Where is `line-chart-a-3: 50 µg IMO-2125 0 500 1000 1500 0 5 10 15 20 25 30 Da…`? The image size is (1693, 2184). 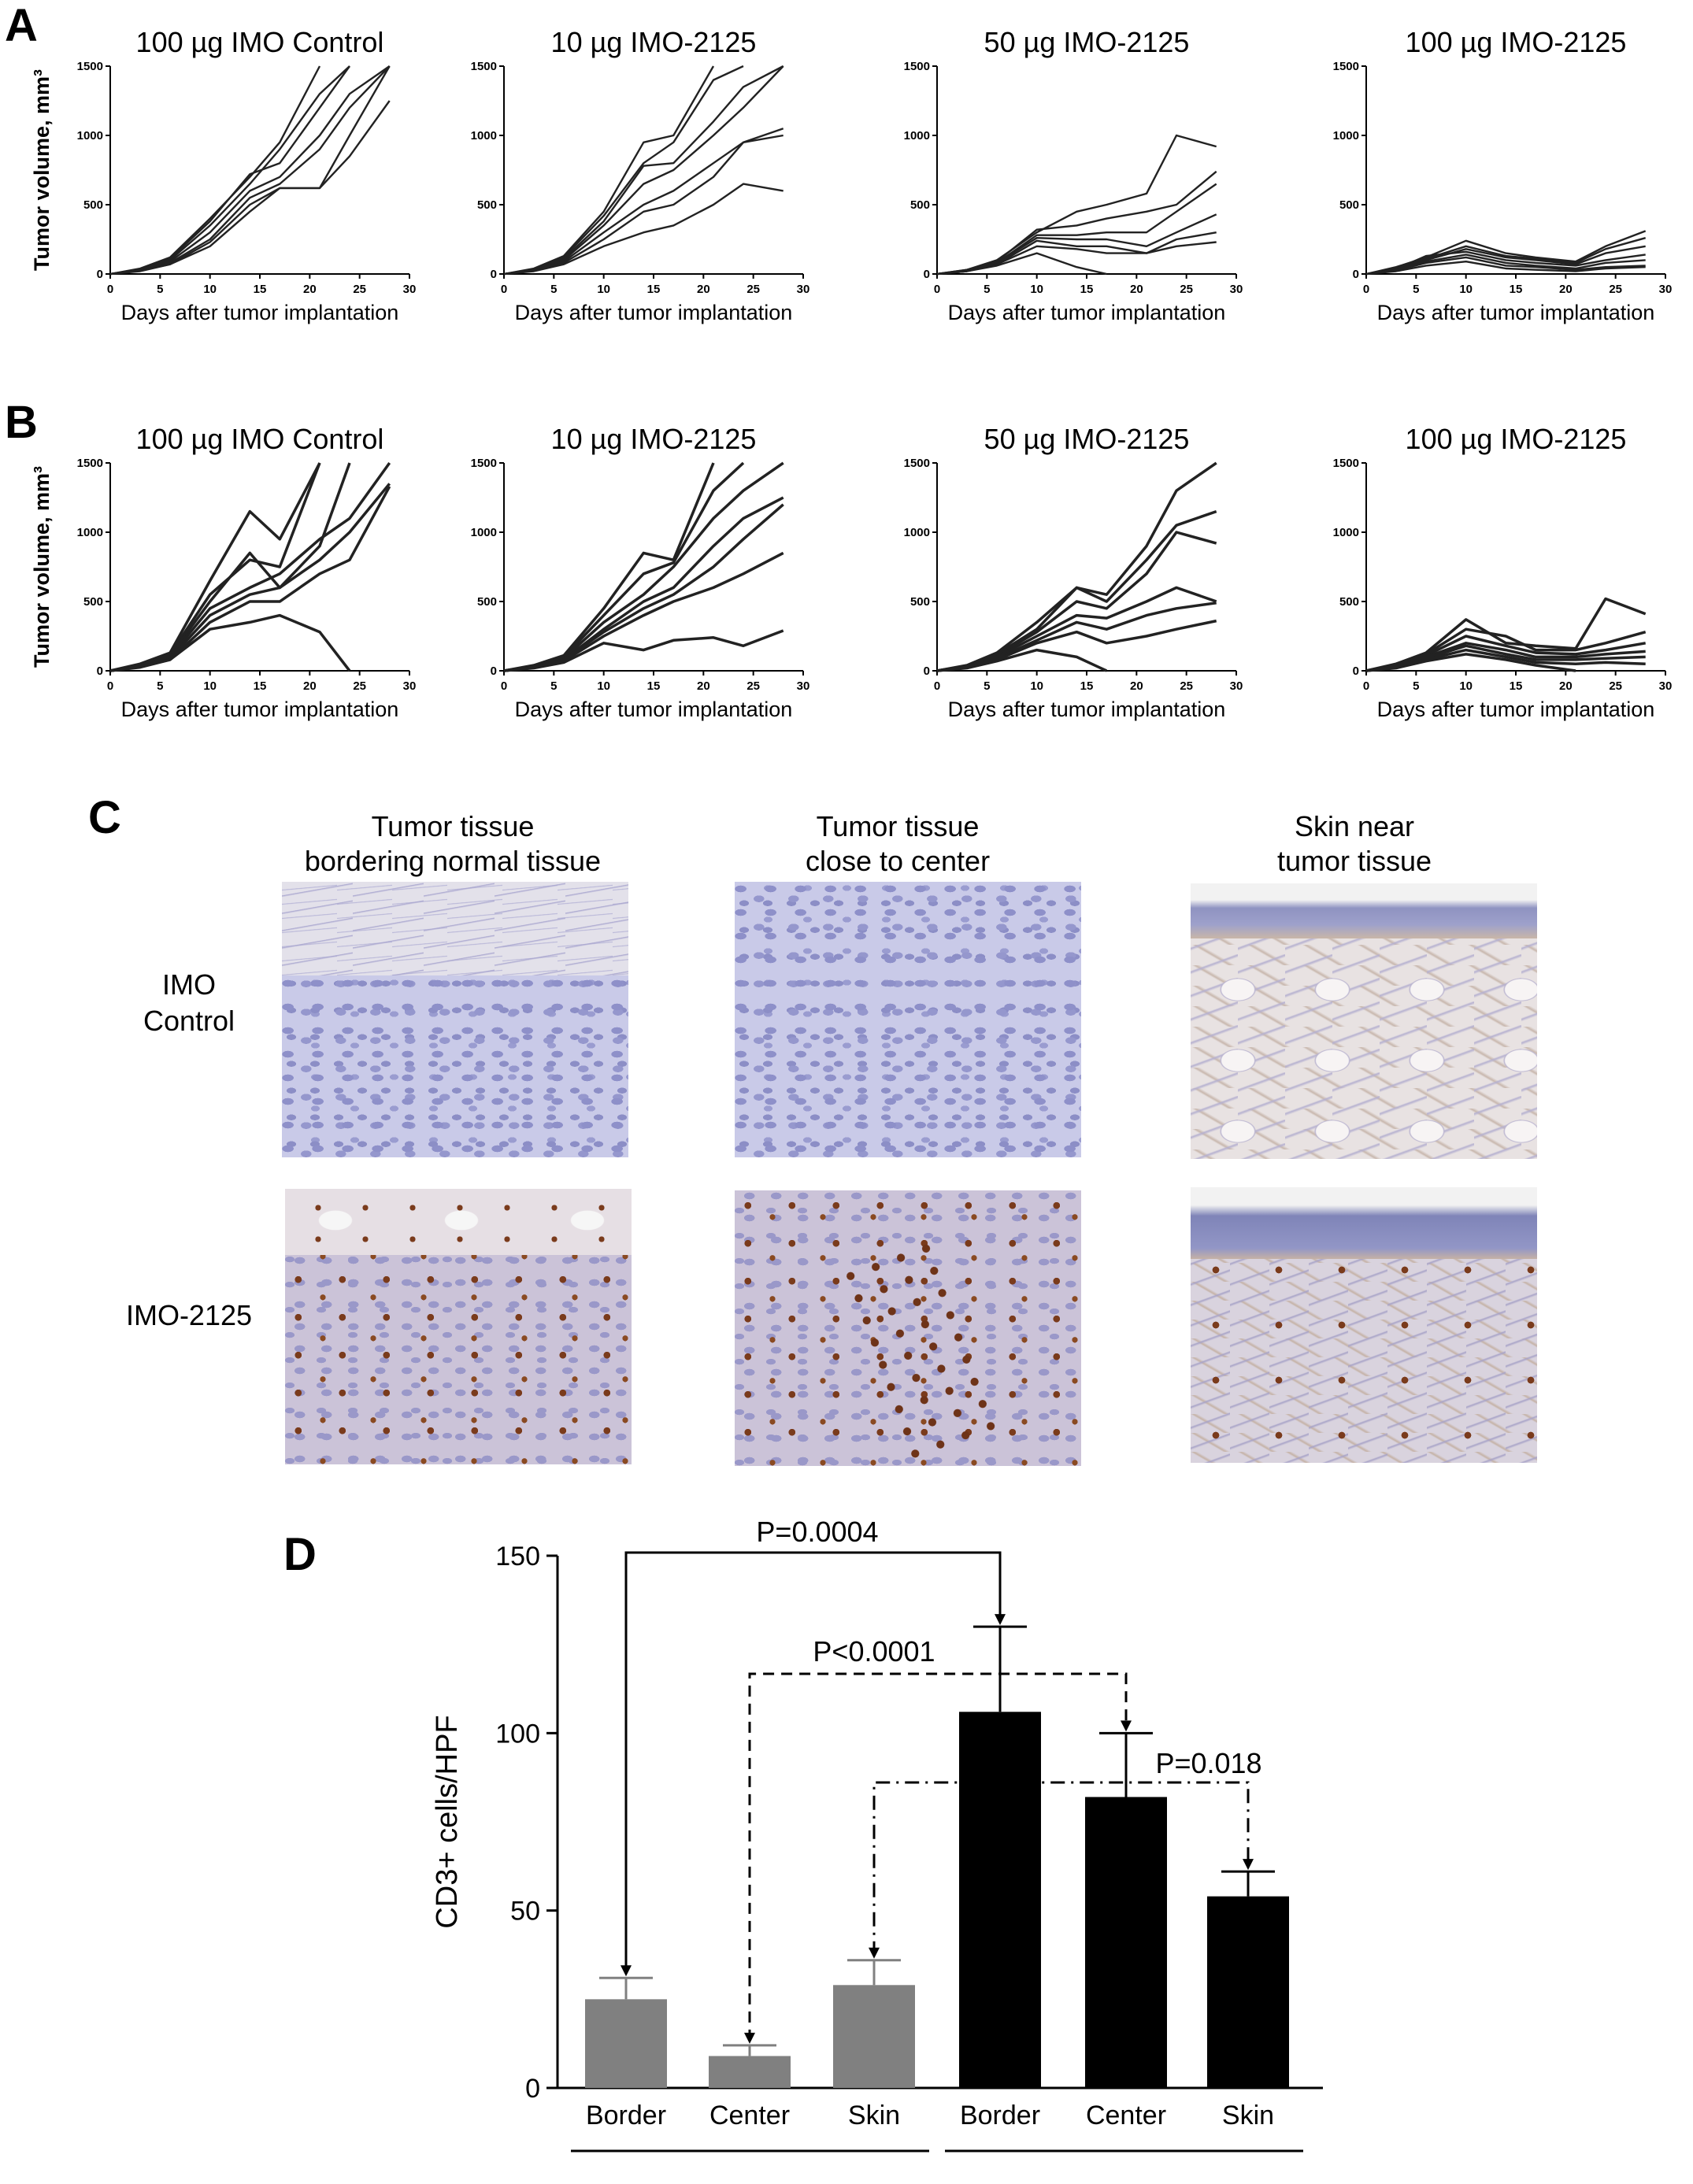
line-chart-a-3: 50 µg IMO-2125 0 500 1000 1500 0 5 10 15 20 25 30 Da… is located at coordinates (1074, 175).